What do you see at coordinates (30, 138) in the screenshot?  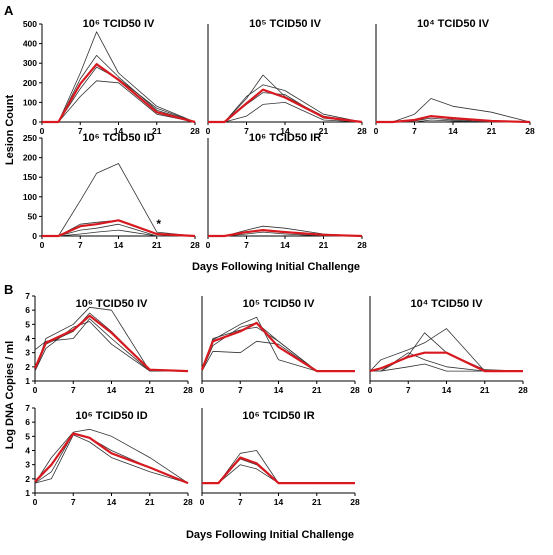 I see `y-tick-label: 250` at bounding box center [30, 138].